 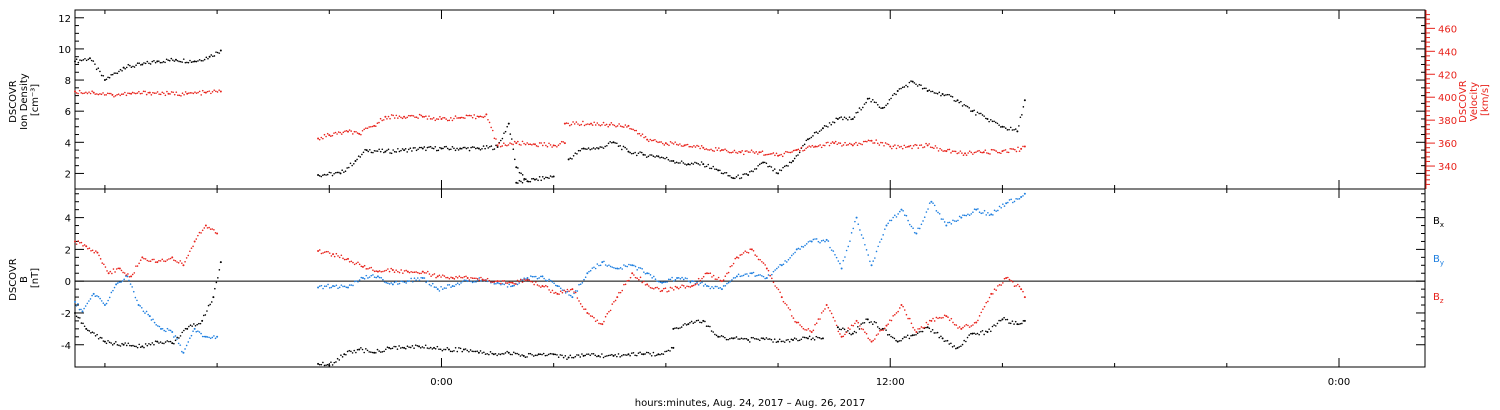 I want to click on velocity-point, so click(x=815, y=146).